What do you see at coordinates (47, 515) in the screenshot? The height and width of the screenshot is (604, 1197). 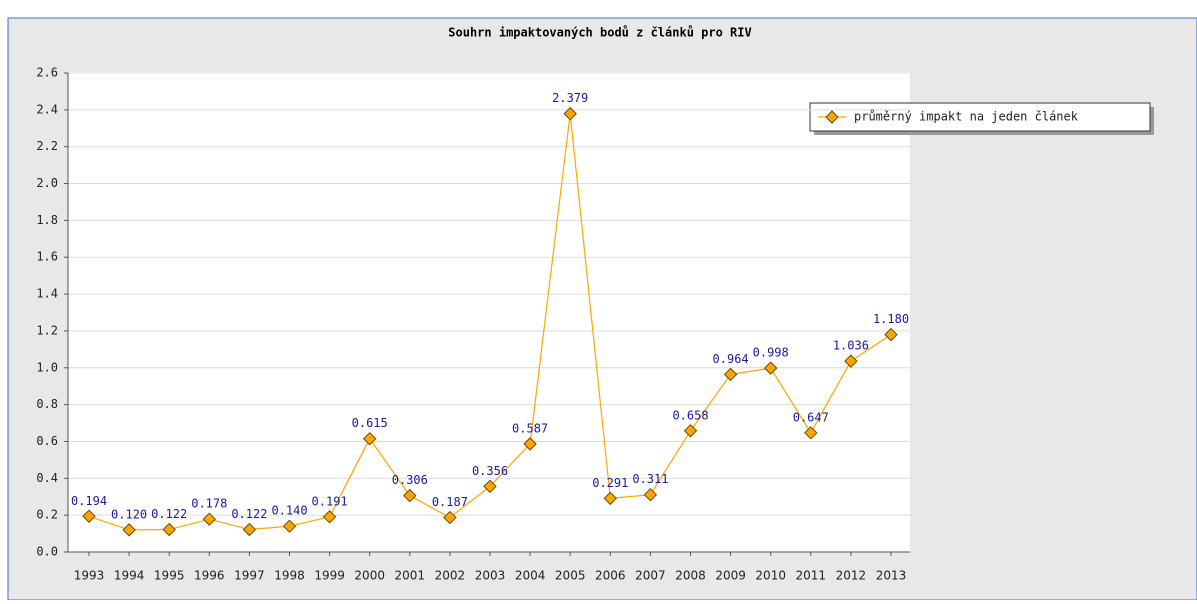 I see `y-tick-label: 0.2` at bounding box center [47, 515].